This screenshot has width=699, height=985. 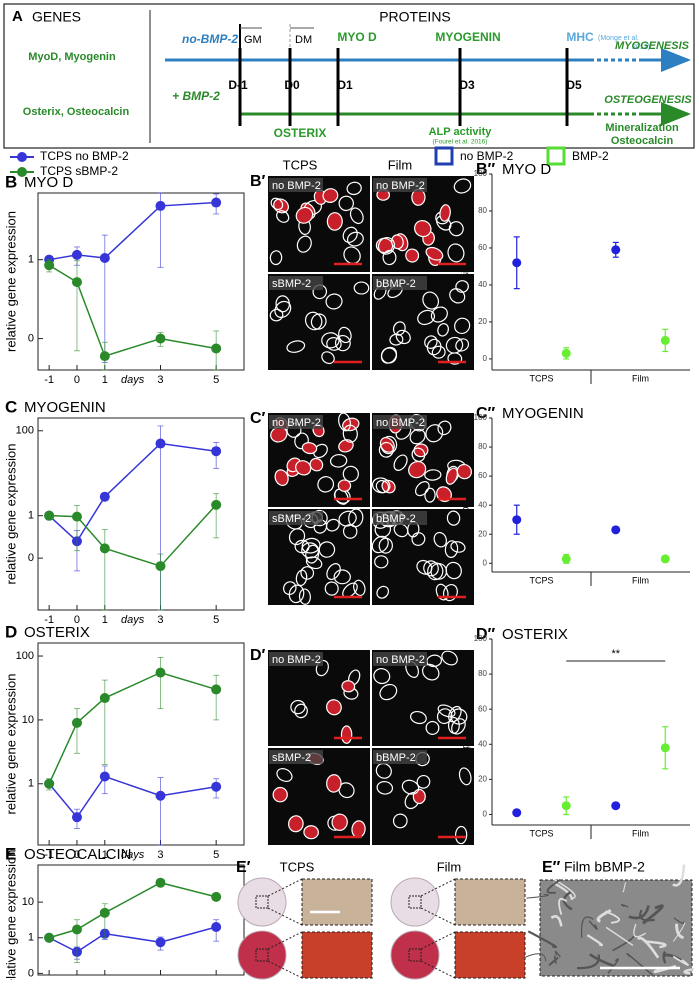 What do you see at coordinates (574, 85) in the screenshot?
I see `day-label: D5` at bounding box center [574, 85].